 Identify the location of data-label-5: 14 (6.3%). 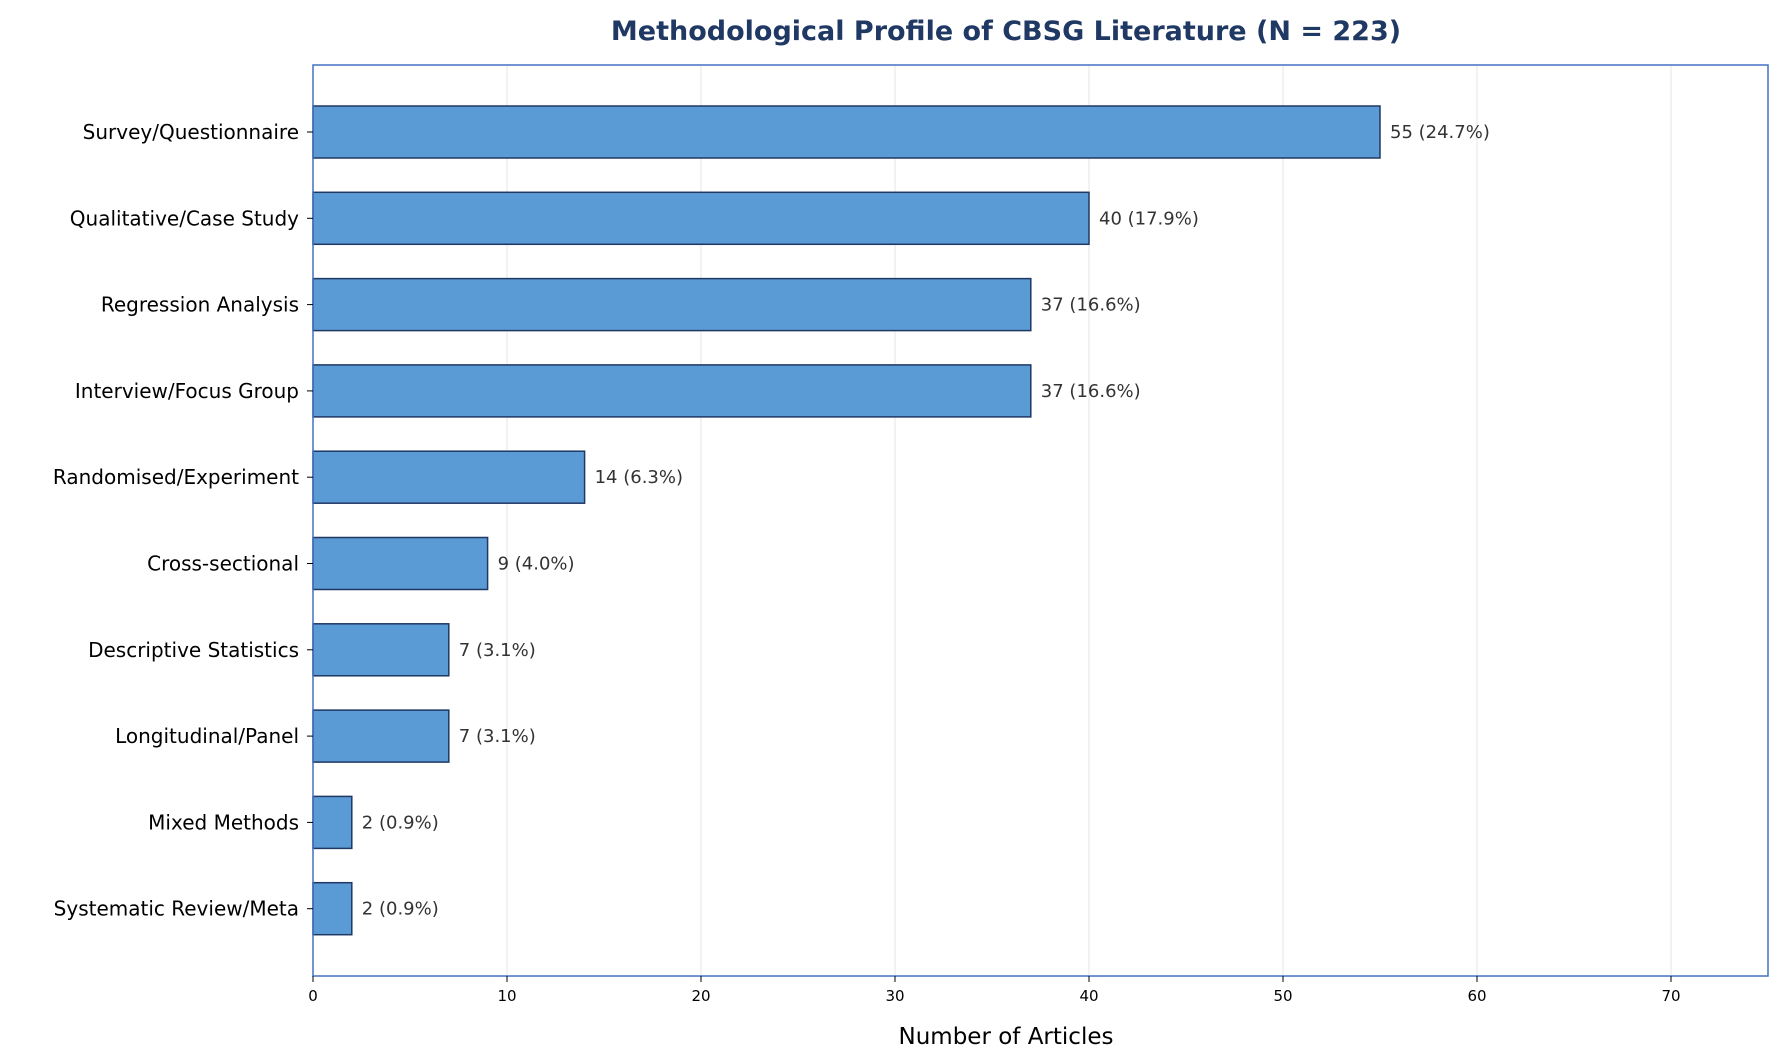
(639, 477).